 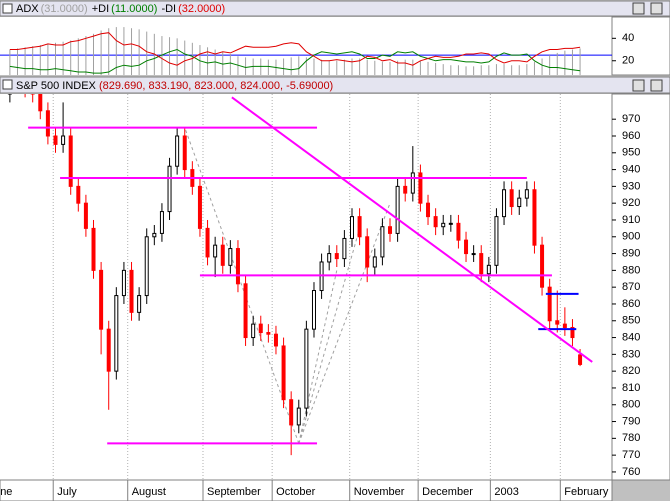 What do you see at coordinates (56, 86) in the screenshot?
I see `title: S&P 500 INDEX` at bounding box center [56, 86].